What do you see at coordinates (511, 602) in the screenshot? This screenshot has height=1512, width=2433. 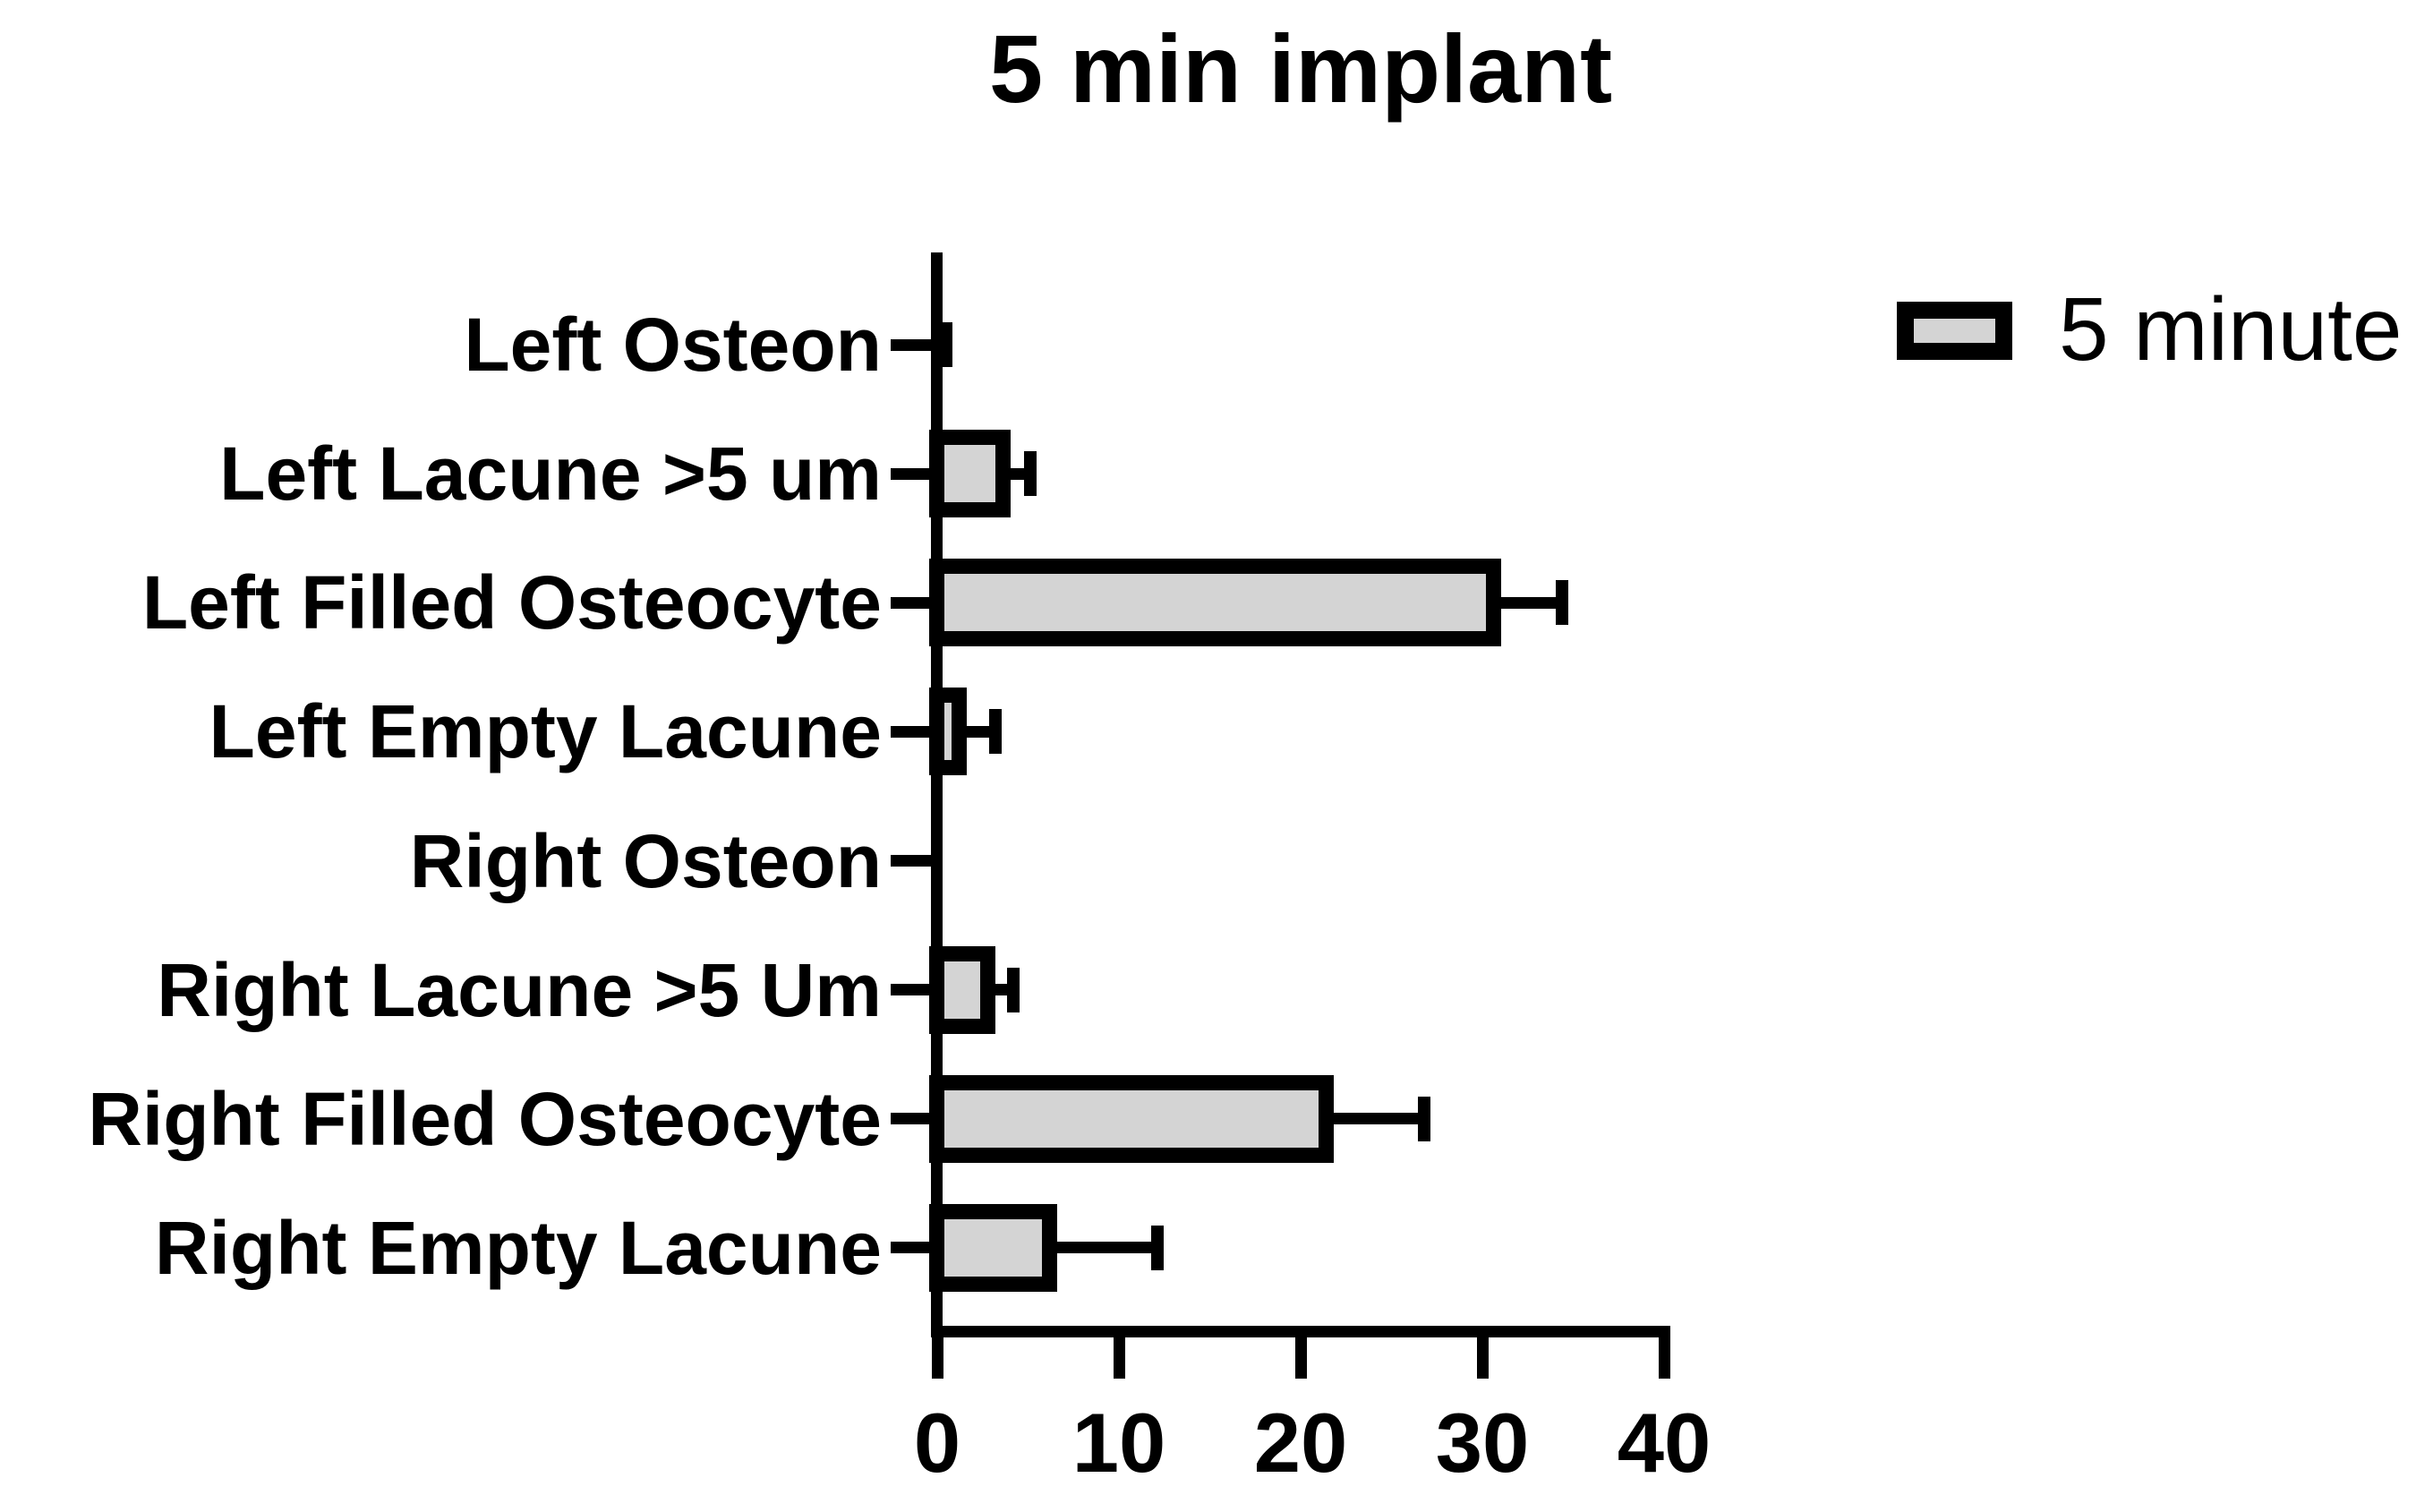 I see `category-label: Left Filled Osteocyte` at bounding box center [511, 602].